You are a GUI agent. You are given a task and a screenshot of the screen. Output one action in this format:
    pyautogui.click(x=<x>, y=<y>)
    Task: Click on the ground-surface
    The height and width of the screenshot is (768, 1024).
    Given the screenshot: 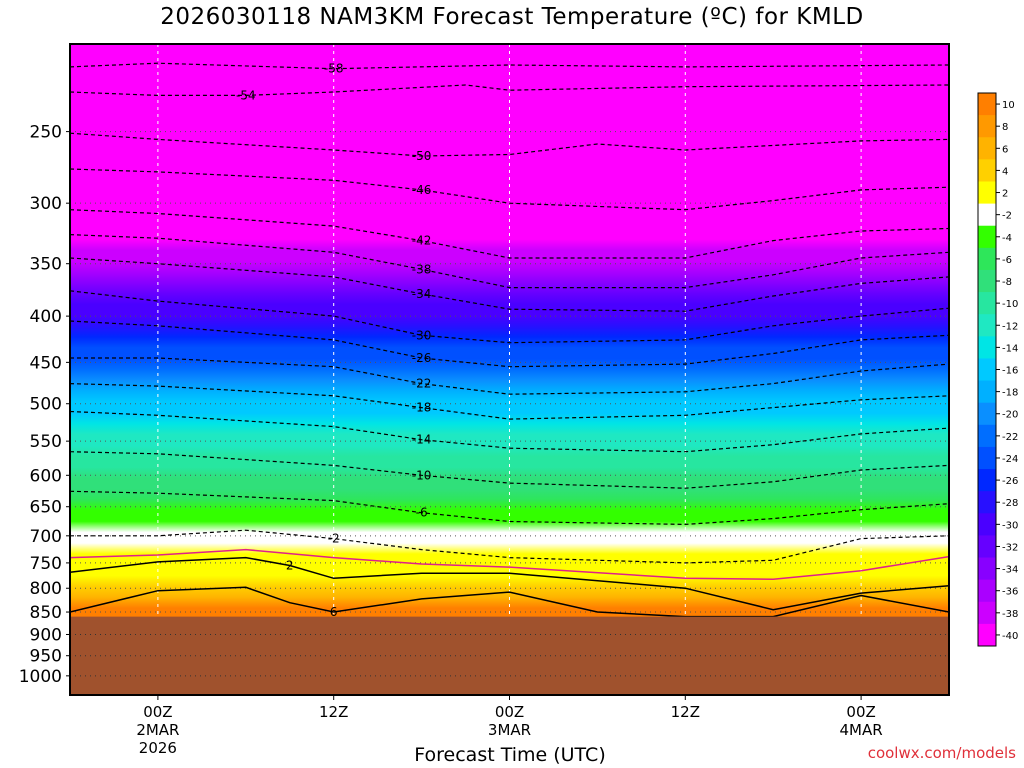 What is the action you would take?
    pyautogui.click(x=509, y=655)
    